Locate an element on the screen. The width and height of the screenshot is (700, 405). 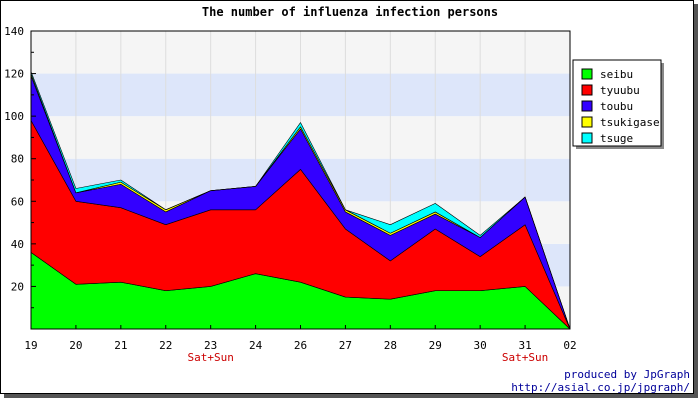
x-tick-label: 20 is located at coordinates (75, 345).